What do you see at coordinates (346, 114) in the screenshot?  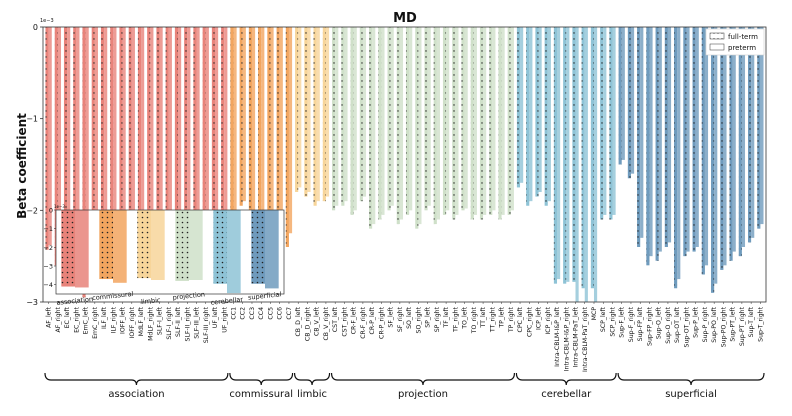 I see `bar-preterm-cst-right` at bounding box center [346, 114].